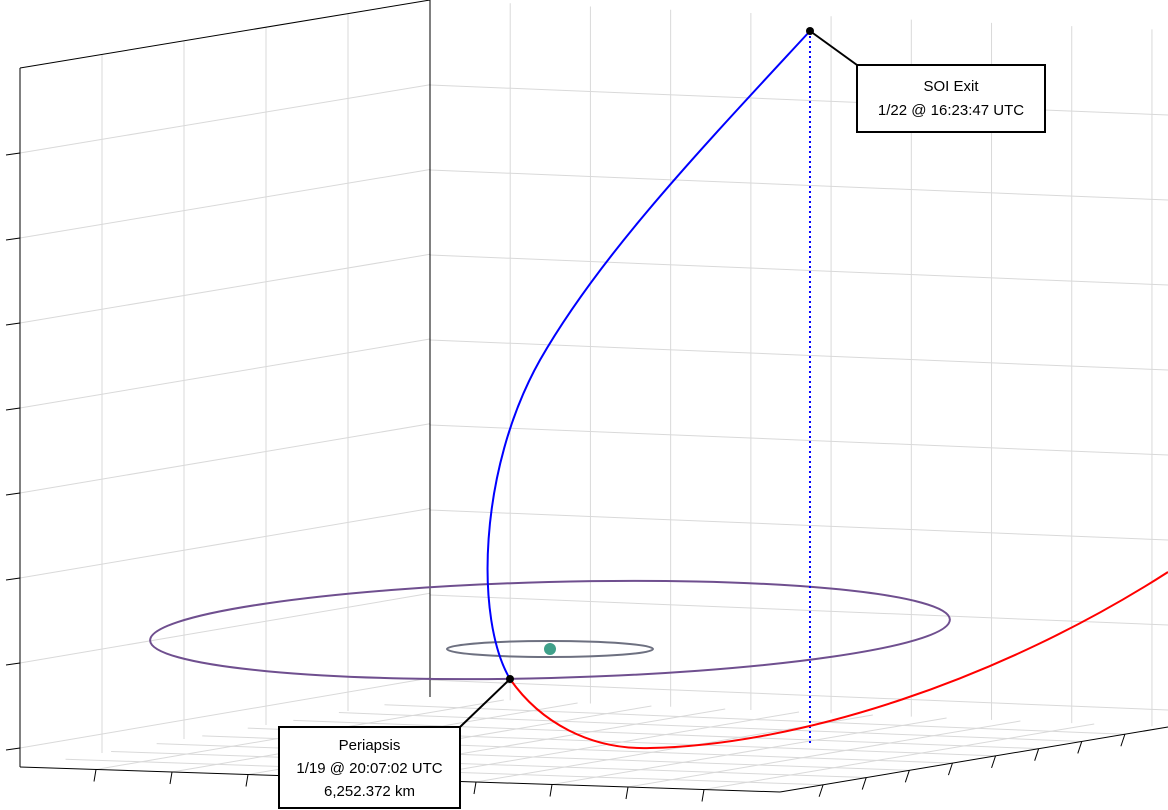 The height and width of the screenshot is (810, 1168). I want to click on periapsis-point, so click(510, 679).